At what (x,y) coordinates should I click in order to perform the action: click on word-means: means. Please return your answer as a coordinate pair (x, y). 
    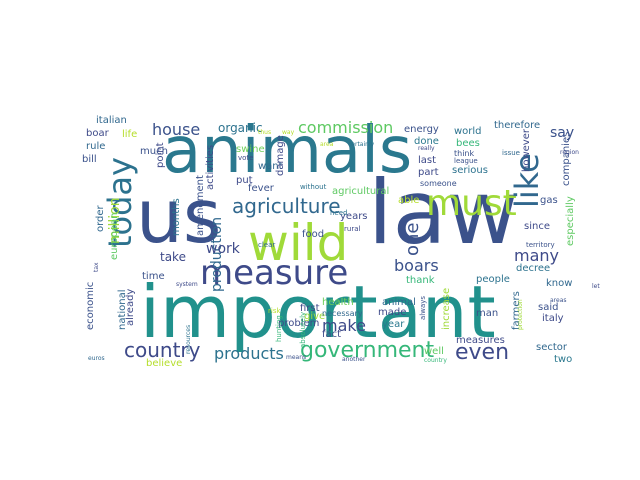
    Looking at the image, I should click on (296, 357).